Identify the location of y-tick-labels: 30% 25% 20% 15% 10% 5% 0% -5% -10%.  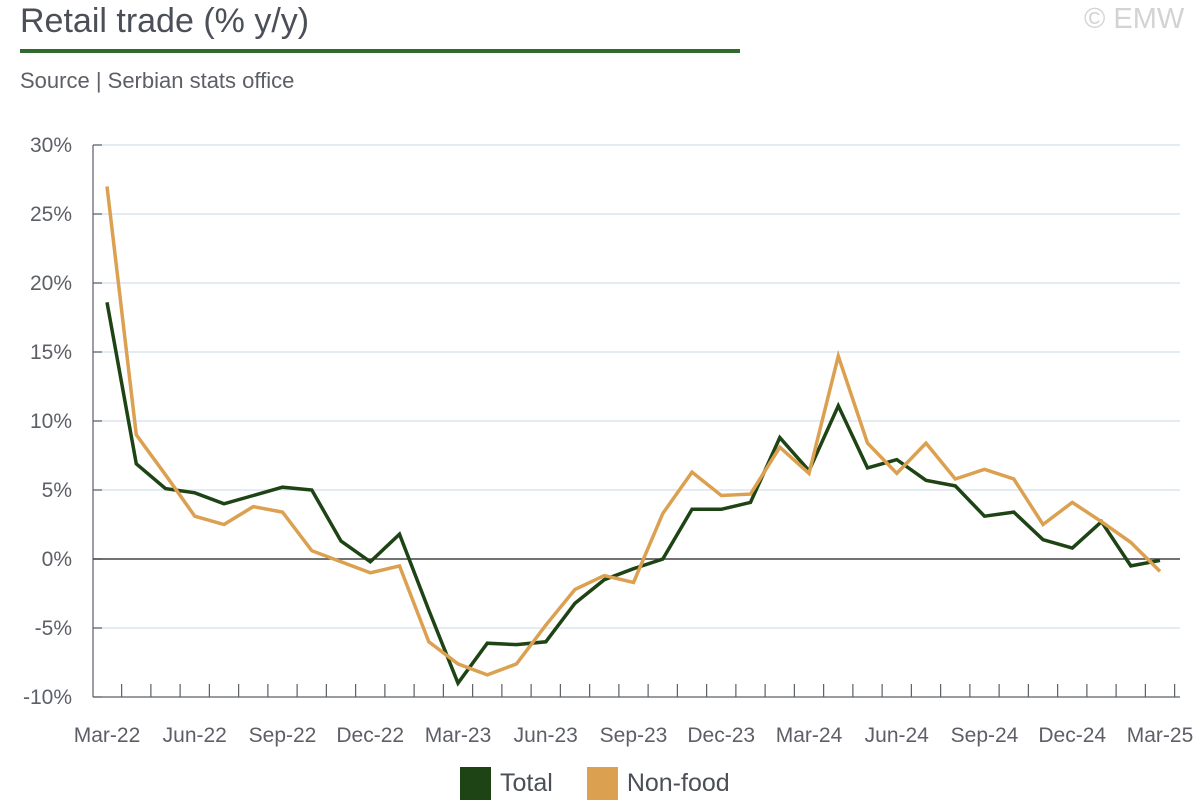
(47, 421).